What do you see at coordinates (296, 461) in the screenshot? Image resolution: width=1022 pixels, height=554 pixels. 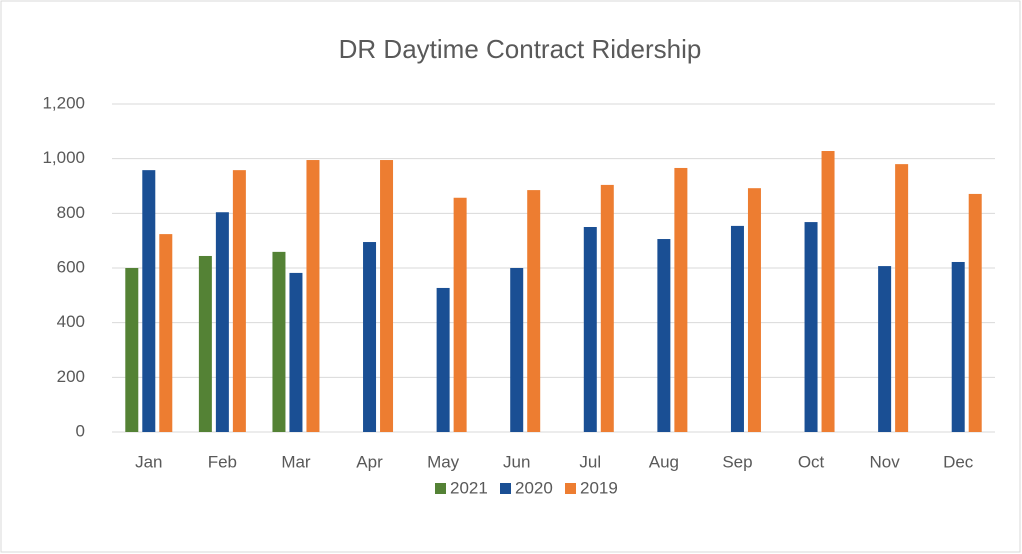 I see `x-tick-label: Mar` at bounding box center [296, 461].